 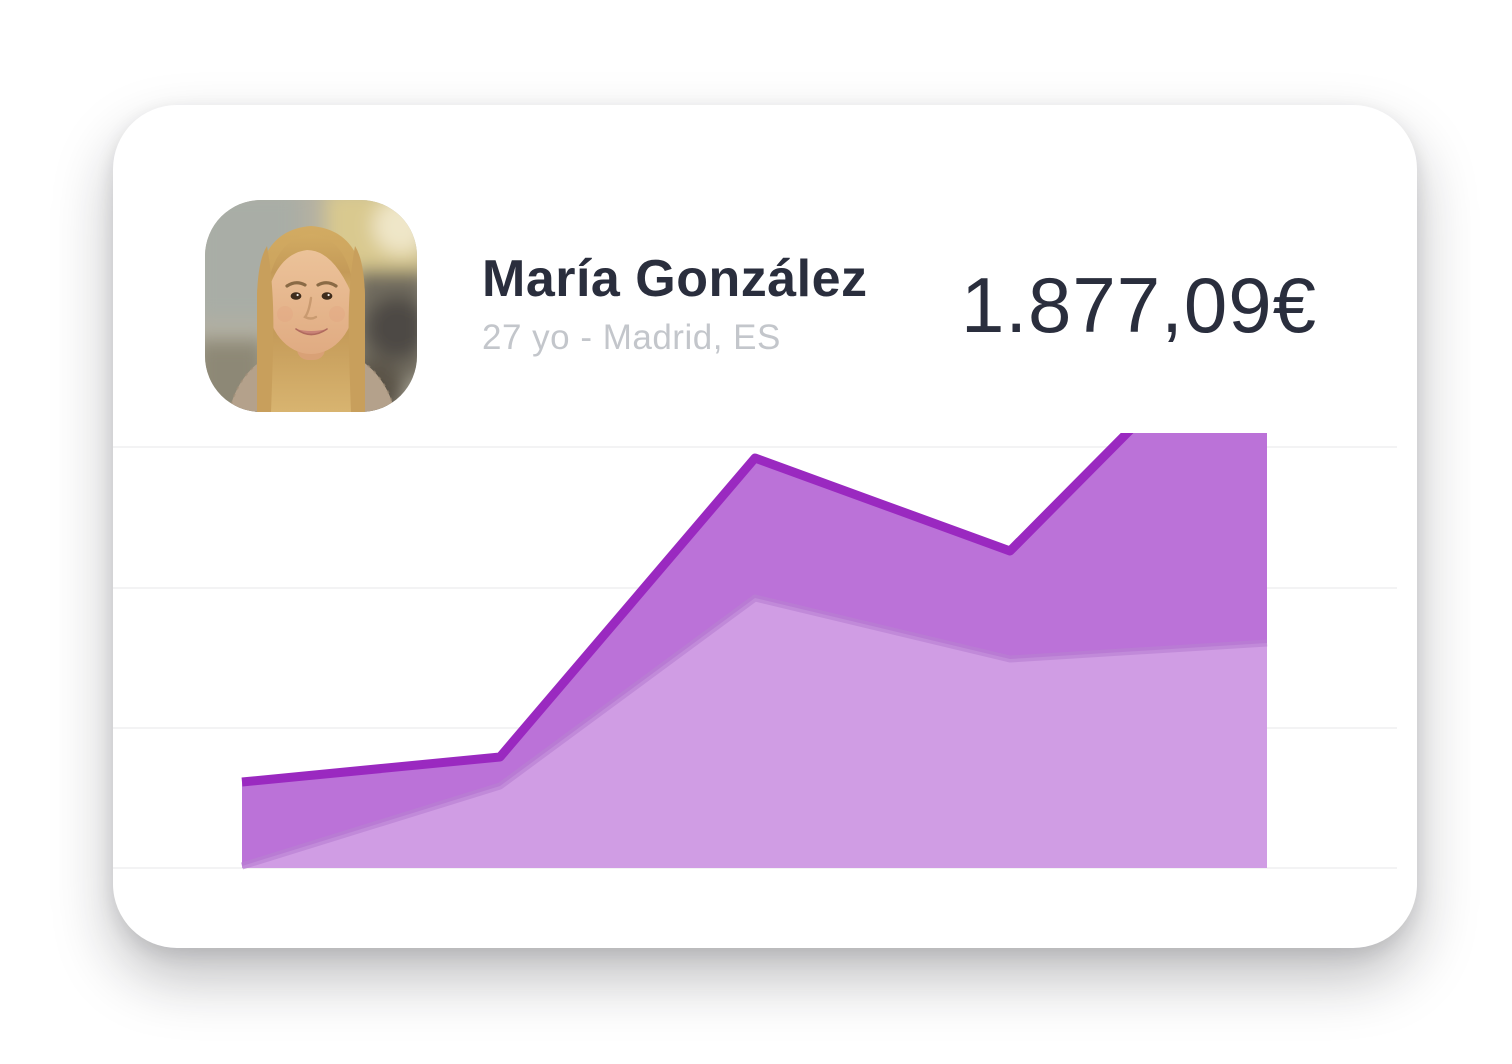 What do you see at coordinates (631, 338) in the screenshot?
I see `person-details: 27 yo - Madrid, ES` at bounding box center [631, 338].